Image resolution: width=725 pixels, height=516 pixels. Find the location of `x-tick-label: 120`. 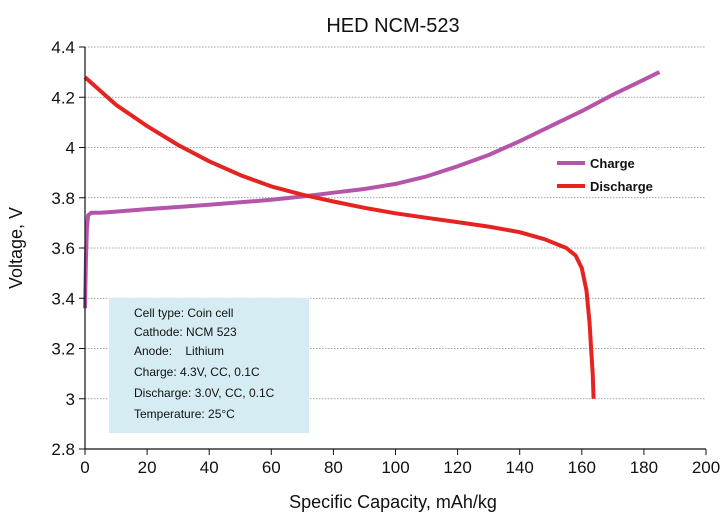

x-tick-label: 120 is located at coordinates (457, 467).